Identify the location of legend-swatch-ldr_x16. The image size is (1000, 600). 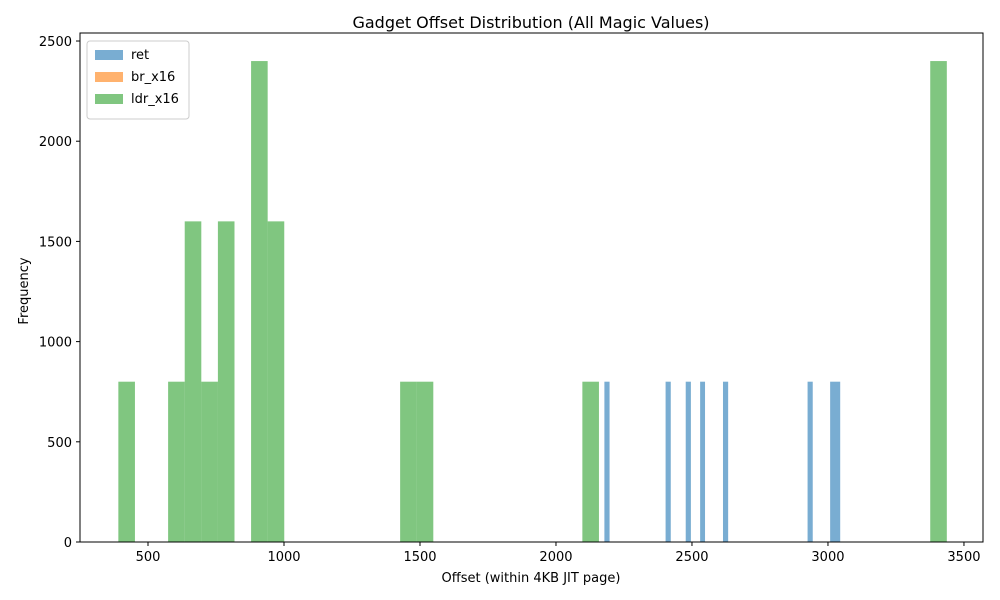
(109, 99).